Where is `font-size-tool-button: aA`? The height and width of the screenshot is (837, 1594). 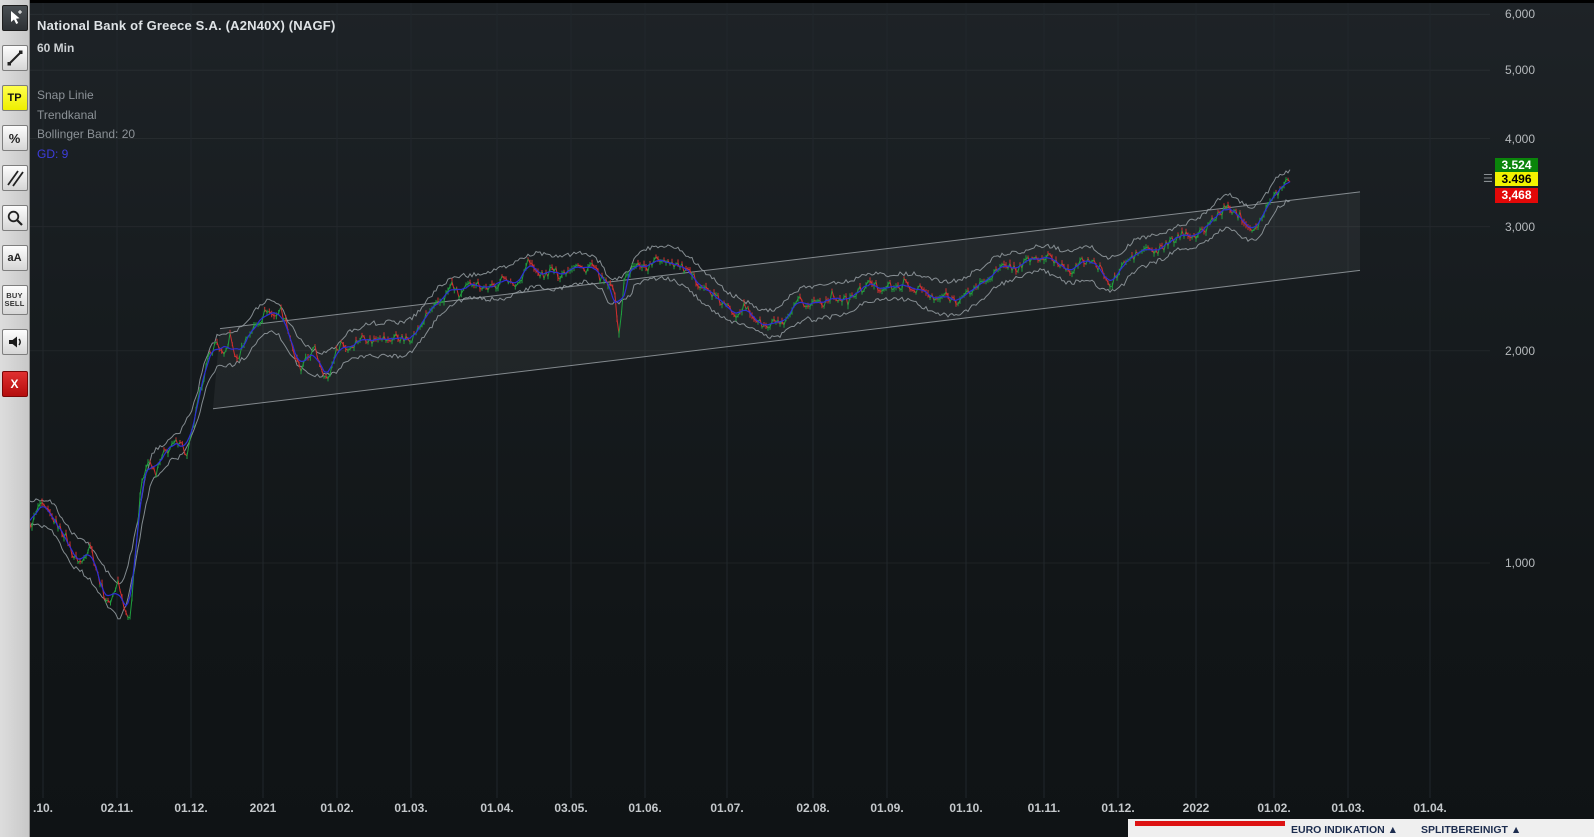
font-size-tool-button: aA is located at coordinates (14, 258).